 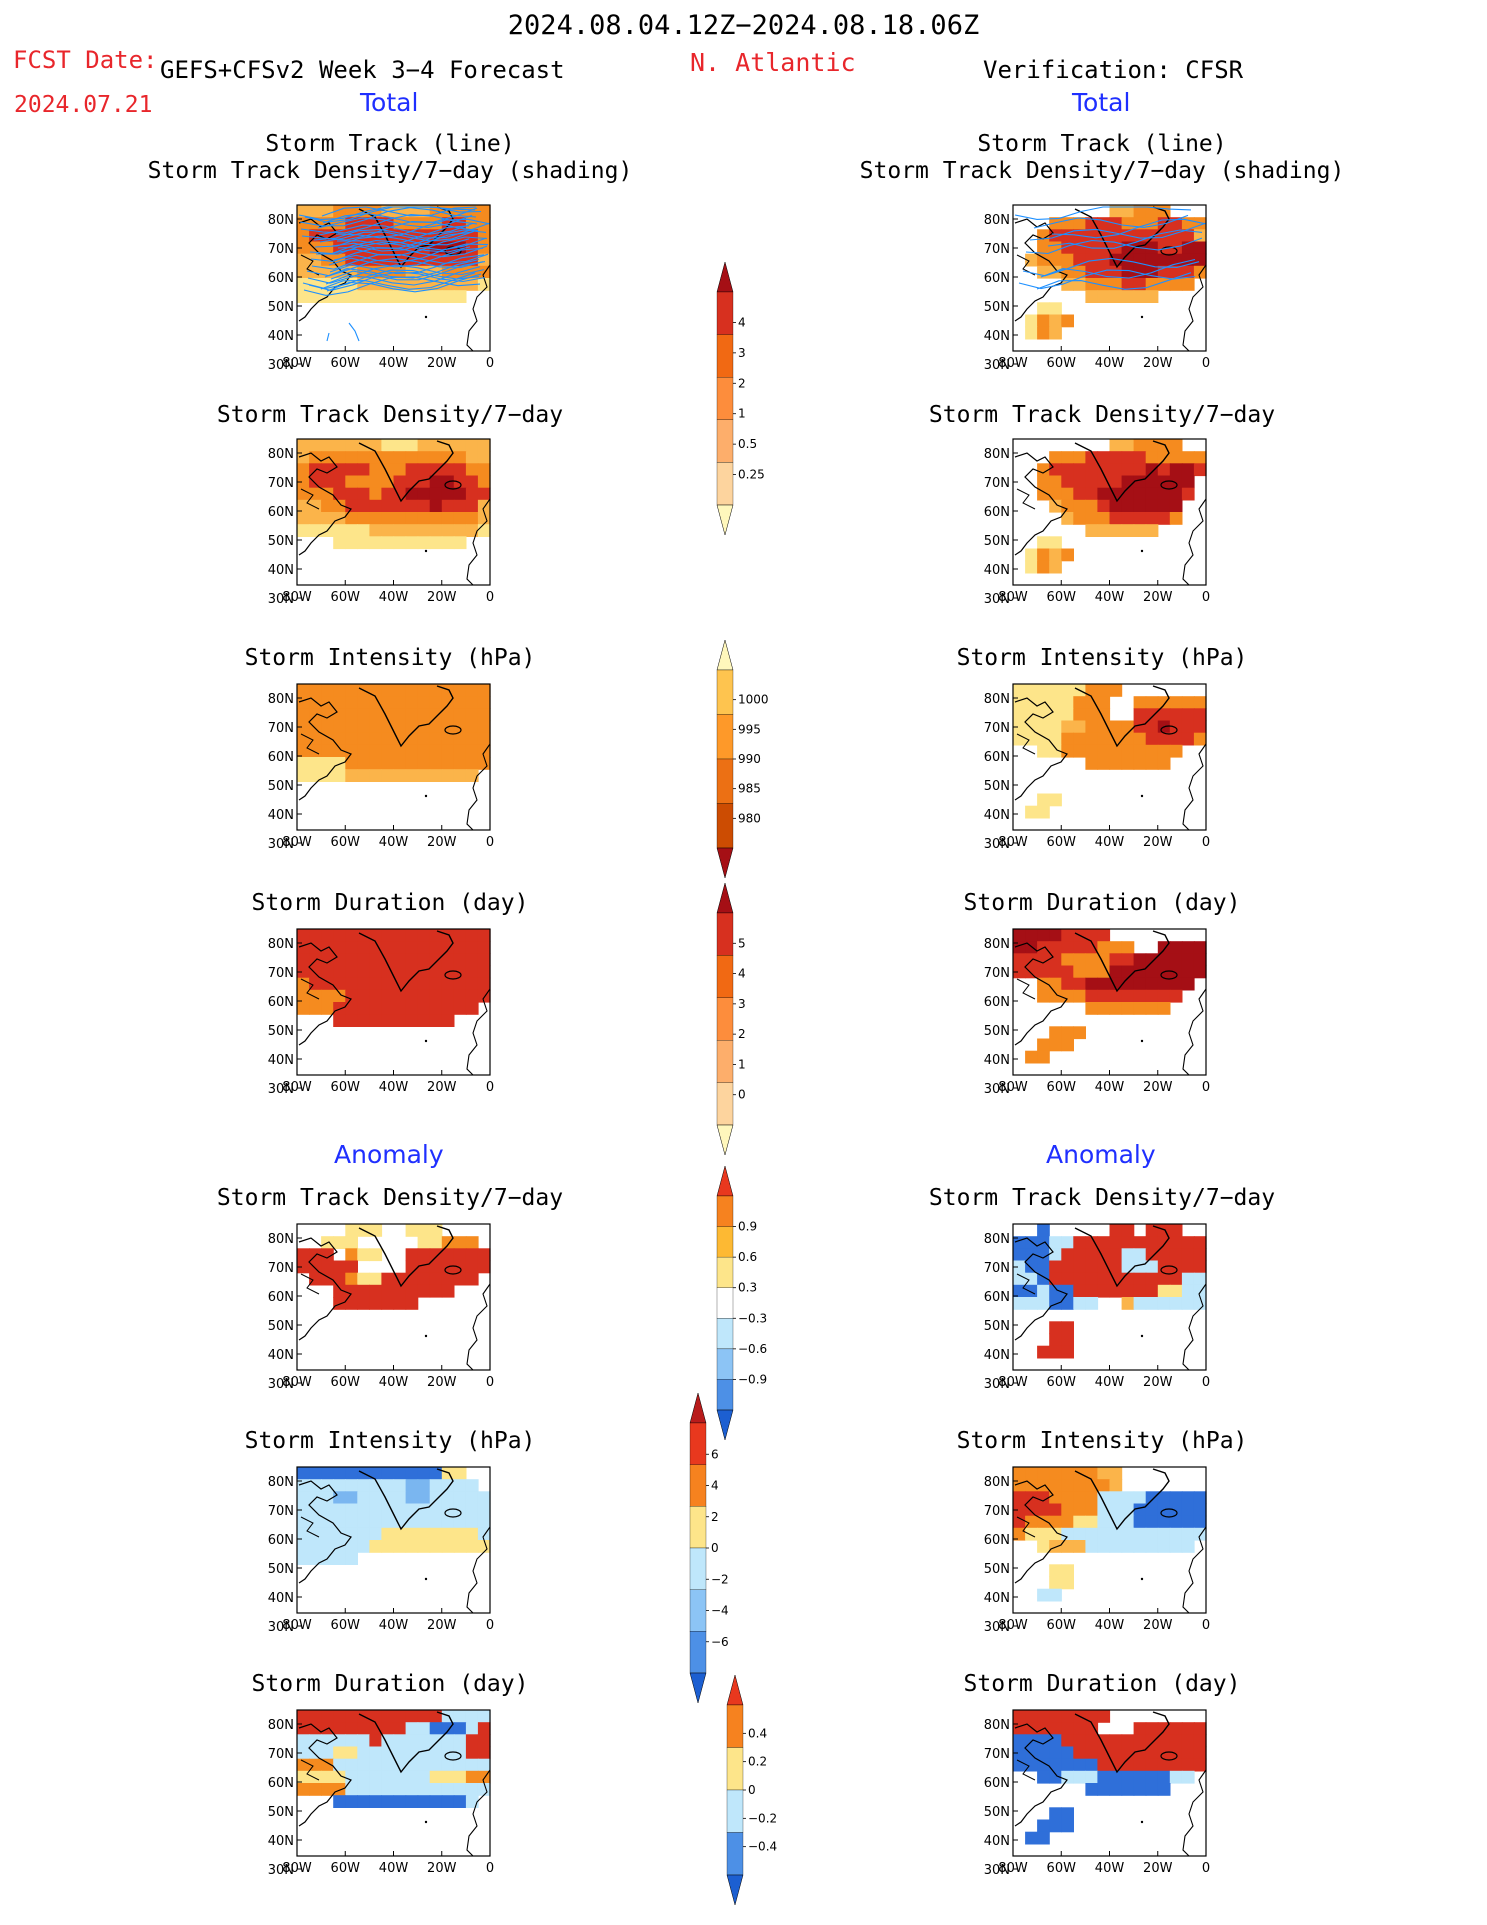 I want to click on lon-label: 40W, so click(x=1110, y=1382).